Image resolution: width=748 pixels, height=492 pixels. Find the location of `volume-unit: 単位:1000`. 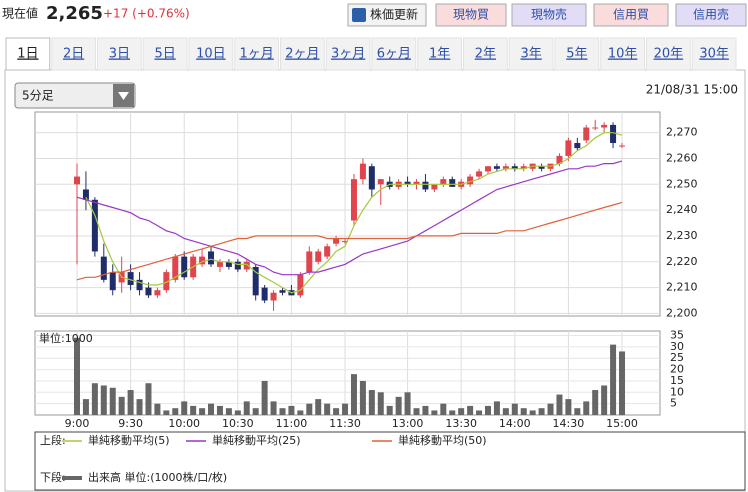

volume-unit: 単位:1000 is located at coordinates (66, 338).